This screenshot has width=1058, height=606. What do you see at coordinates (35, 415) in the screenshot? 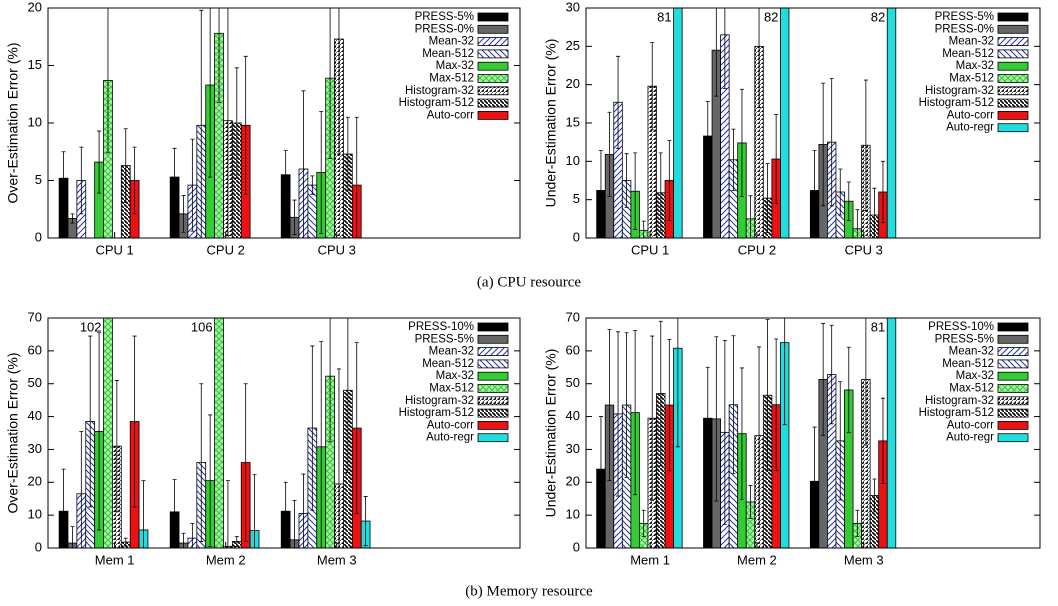
I see `y-tick-label: 40` at bounding box center [35, 415].